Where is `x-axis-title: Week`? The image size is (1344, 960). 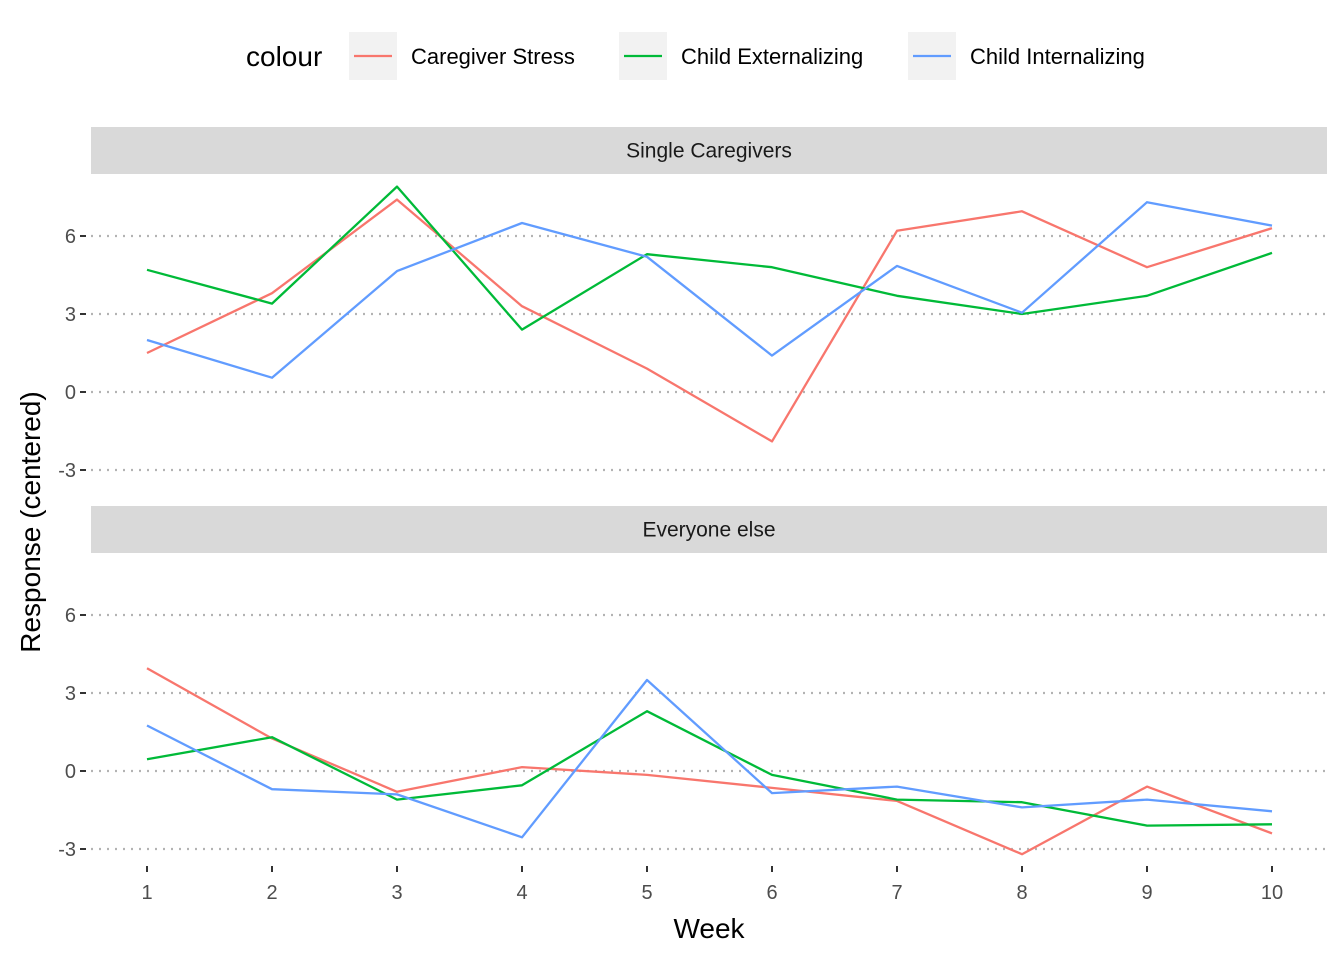 x-axis-title: Week is located at coordinates (709, 928).